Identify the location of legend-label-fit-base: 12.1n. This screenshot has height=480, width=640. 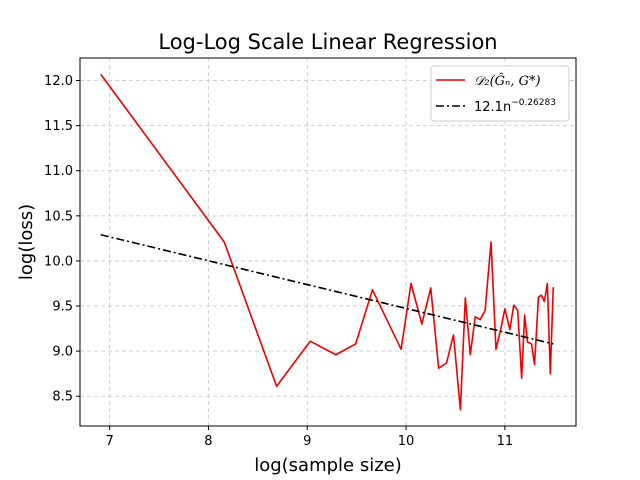
(492, 107).